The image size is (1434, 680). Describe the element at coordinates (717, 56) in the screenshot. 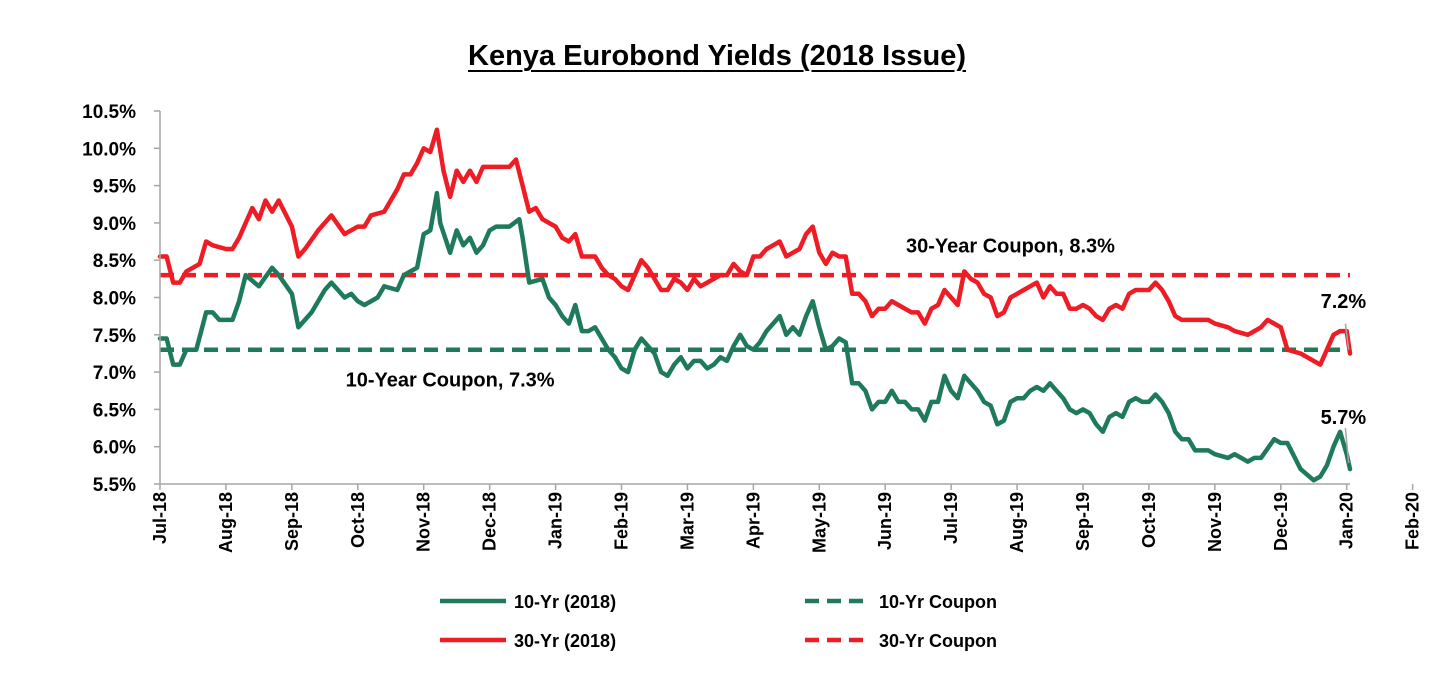

I see `chart-title: Kenya Eurobond Yields (2018 Issue)` at that location.